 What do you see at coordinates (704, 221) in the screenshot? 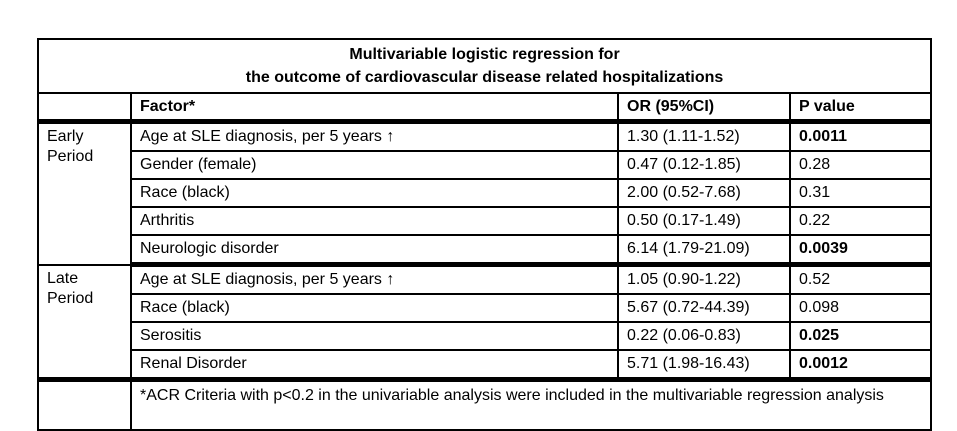
I see `or-cell: 0.50 (0.17-1.49)` at bounding box center [704, 221].